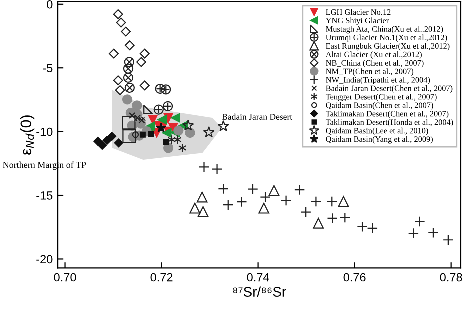 The width and height of the screenshot is (468, 310). Describe the element at coordinates (65, 277) in the screenshot. I see `x-tick-label: 0.70` at that location.